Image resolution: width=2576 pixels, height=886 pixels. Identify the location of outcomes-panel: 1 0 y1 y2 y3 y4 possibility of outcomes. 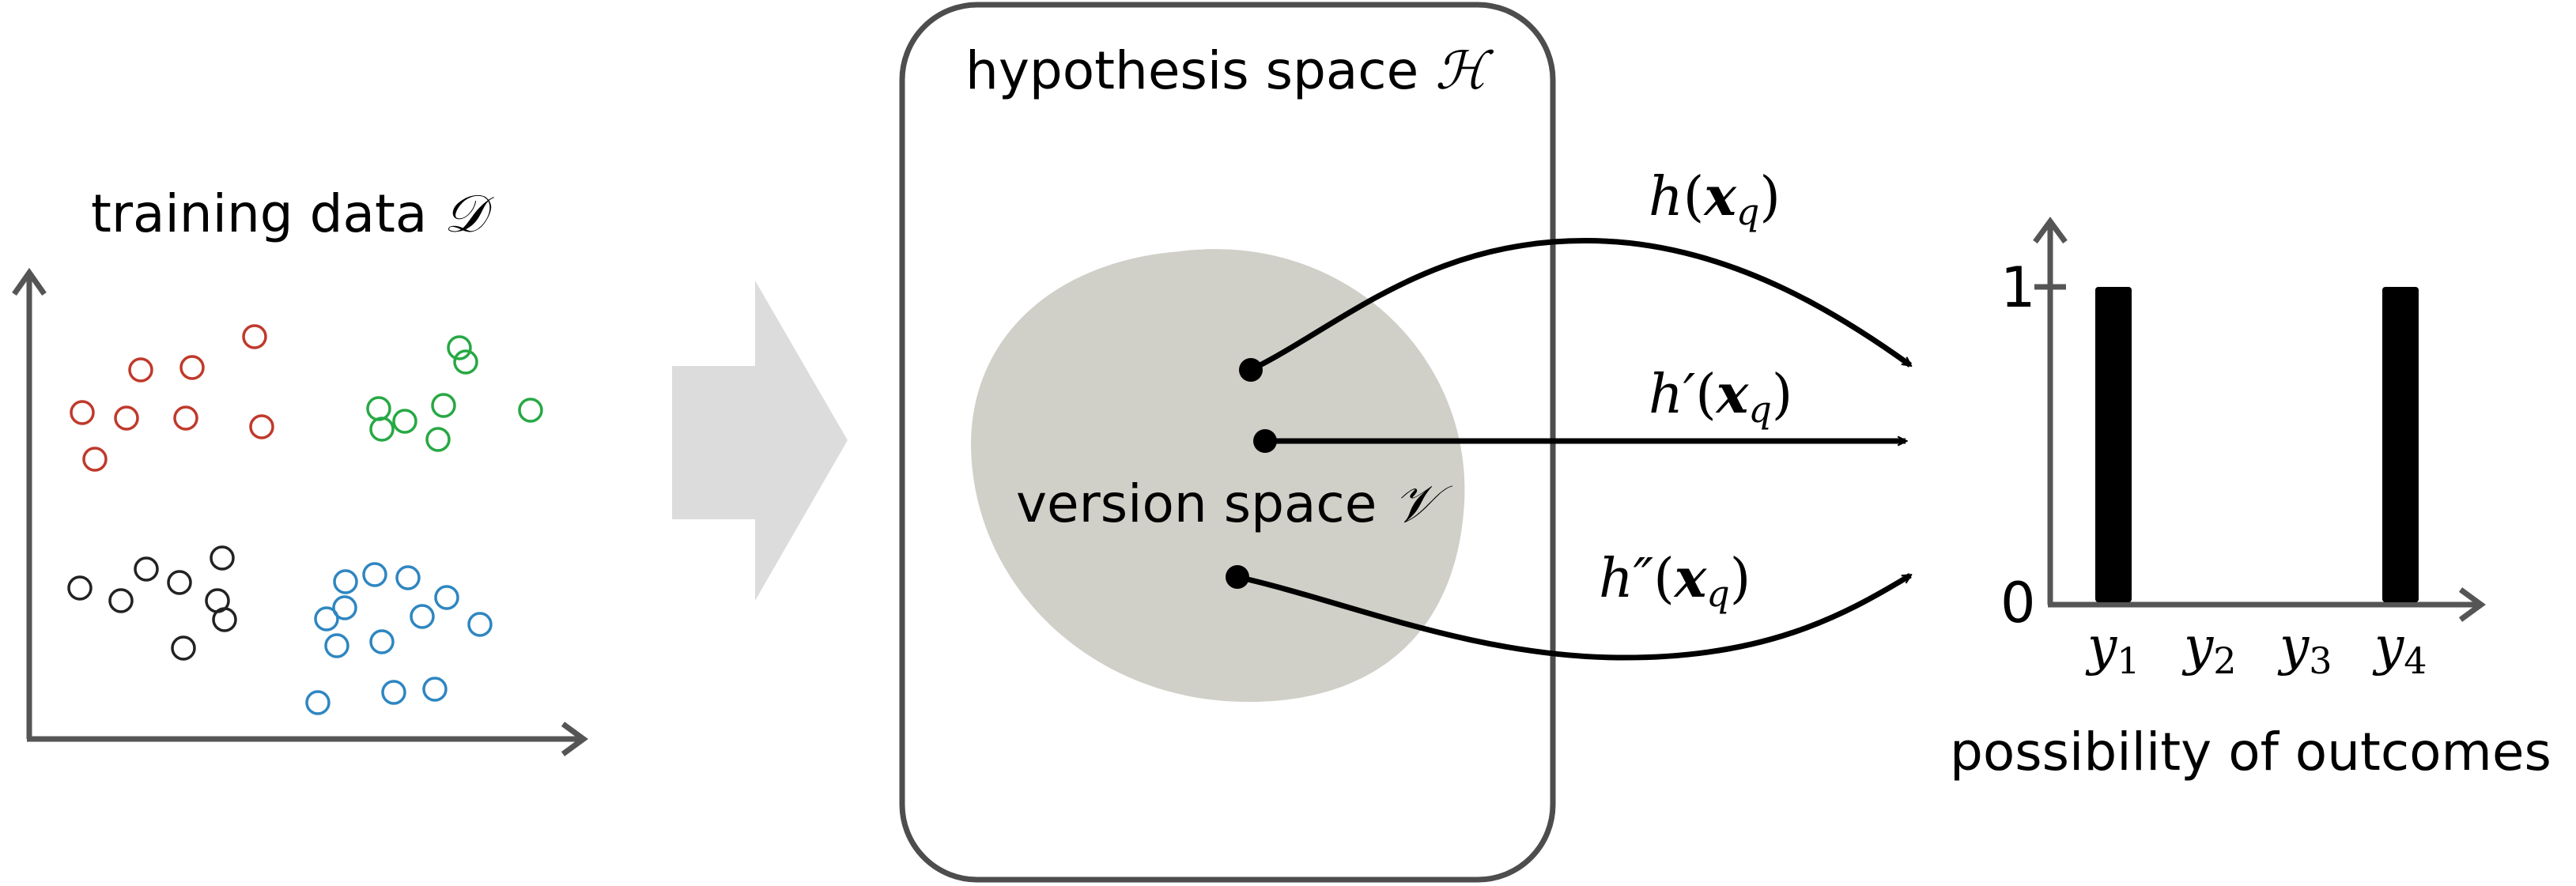
(2250, 499).